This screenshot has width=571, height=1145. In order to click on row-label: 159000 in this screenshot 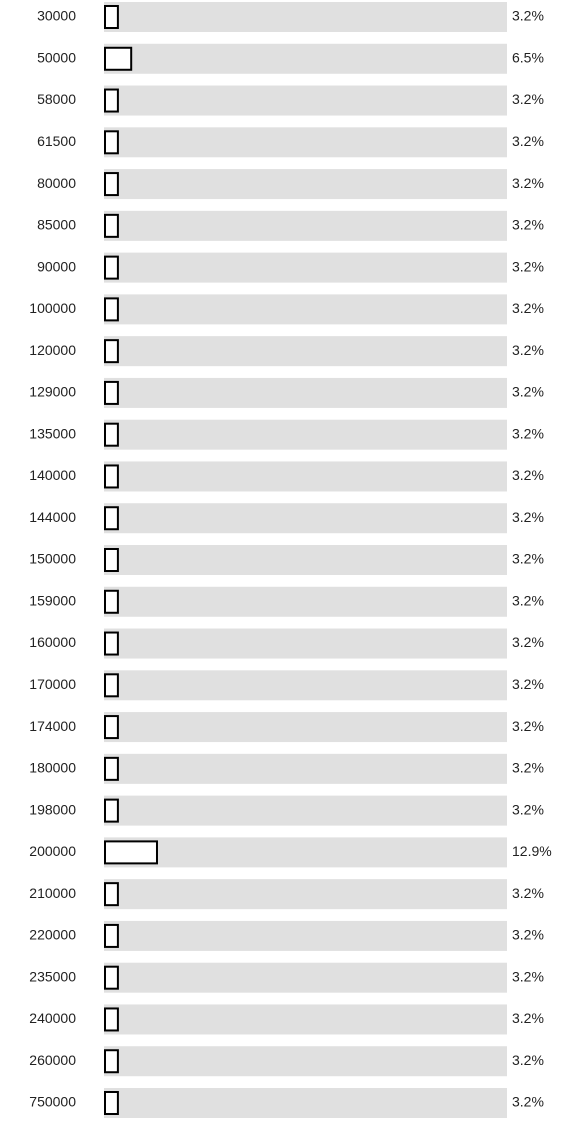, I will do `click(52, 600)`.